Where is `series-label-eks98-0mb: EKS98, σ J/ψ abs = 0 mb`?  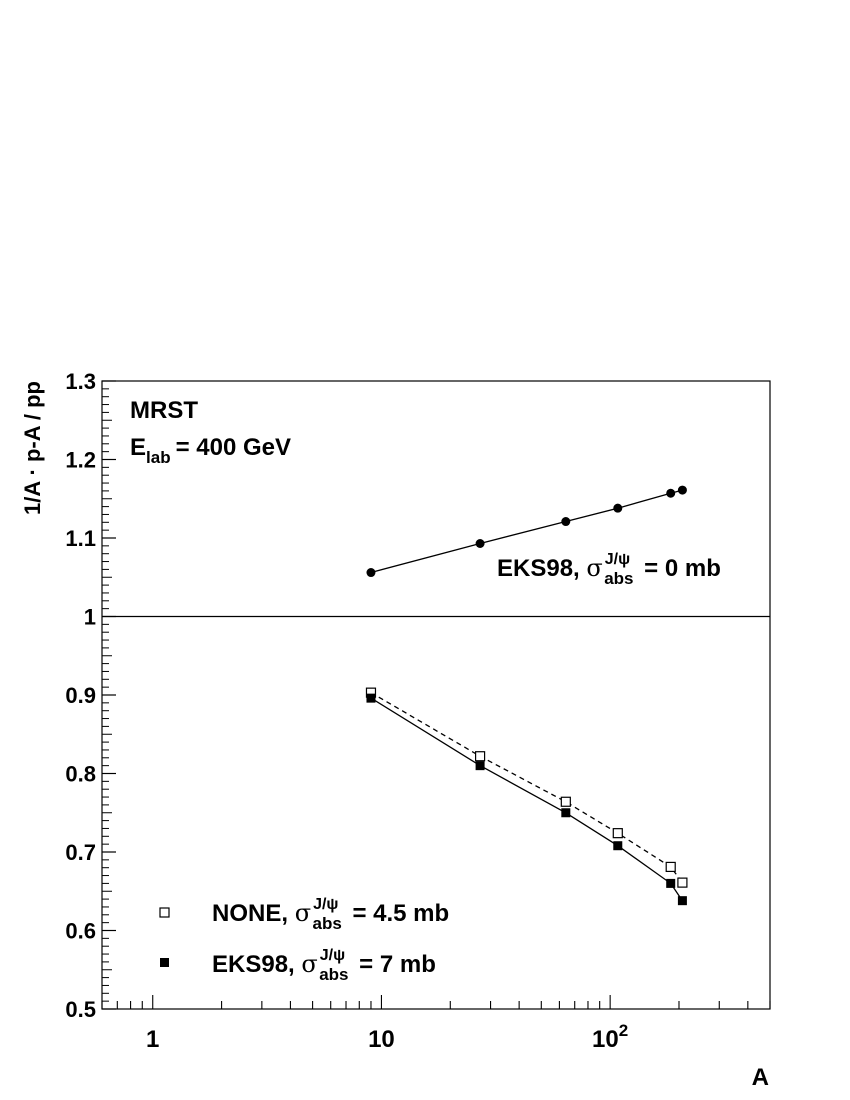
series-label-eks98-0mb: EKS98, σ J/ψ abs = 0 mb is located at coordinates (609, 569).